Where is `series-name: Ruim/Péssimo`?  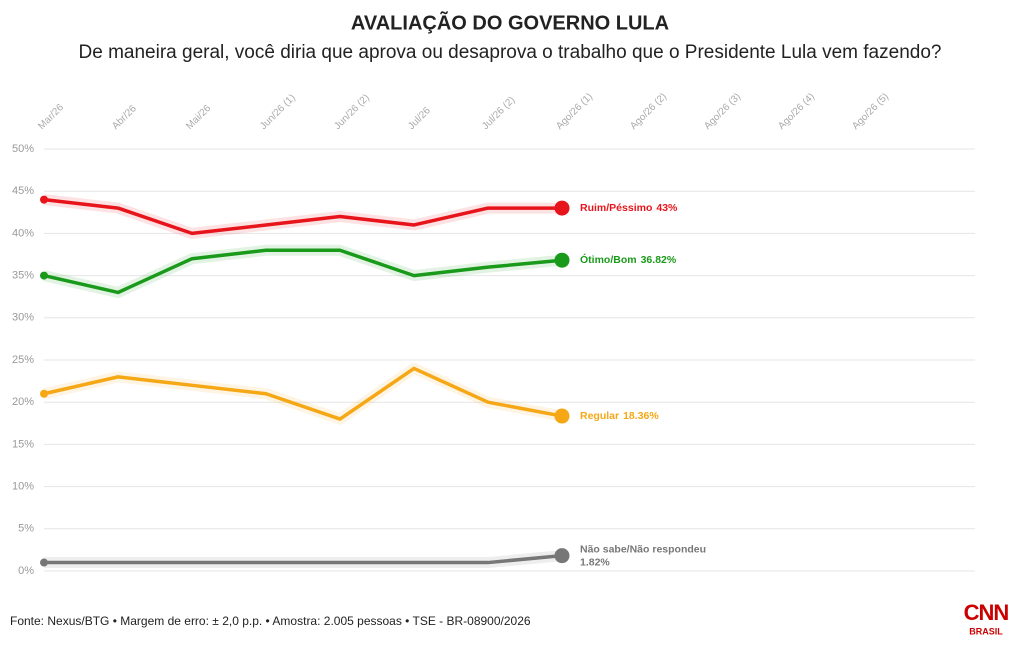 series-name: Ruim/Péssimo is located at coordinates (616, 208).